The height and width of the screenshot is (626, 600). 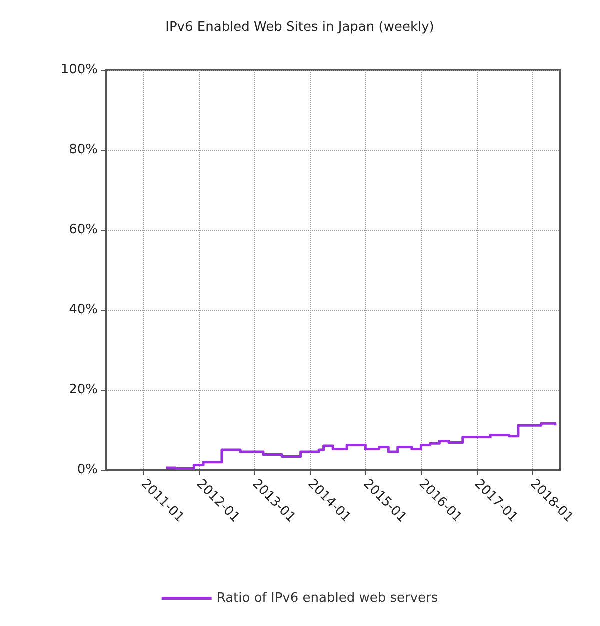 I want to click on y-tick-label: 80%, so click(x=83, y=150).